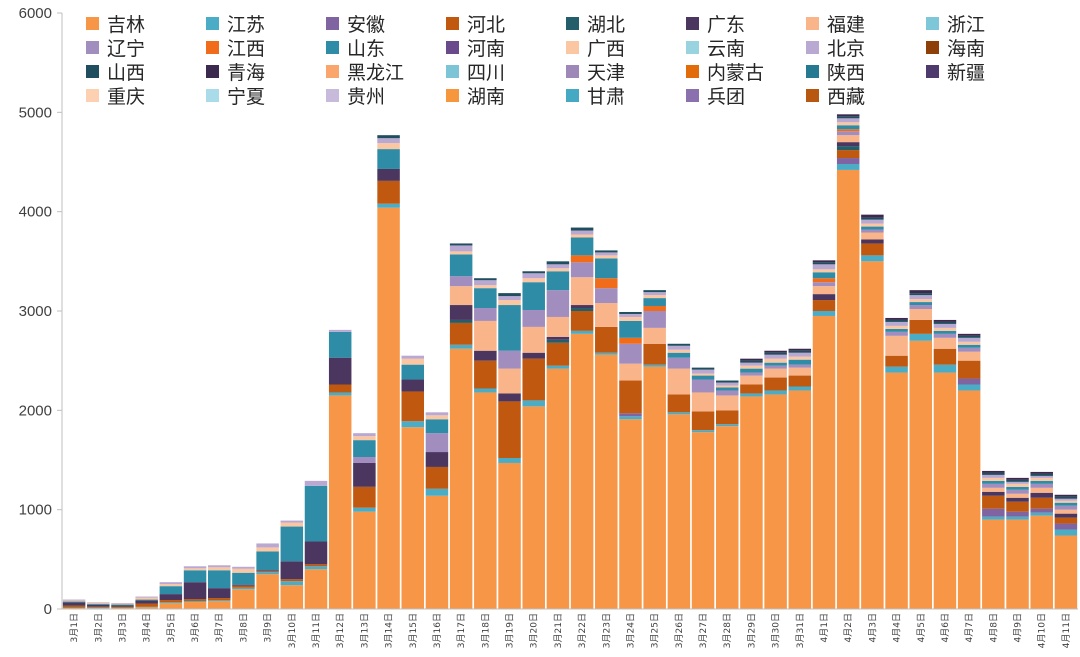  I want to click on legend-label: 兵团, so click(726, 97).